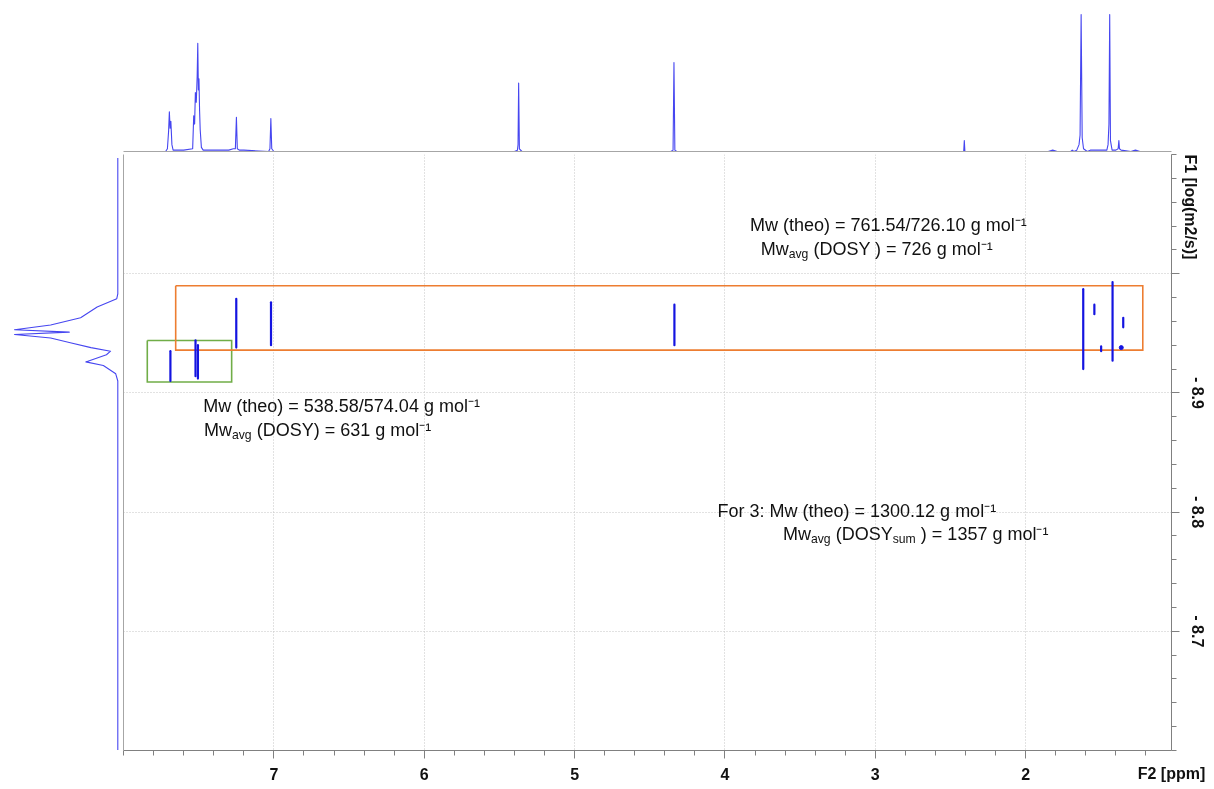  Describe the element at coordinates (857, 510) in the screenshot. I see `annotation: For 3: Mw (theo) = 1300.12 g mol⁻¹` at that location.